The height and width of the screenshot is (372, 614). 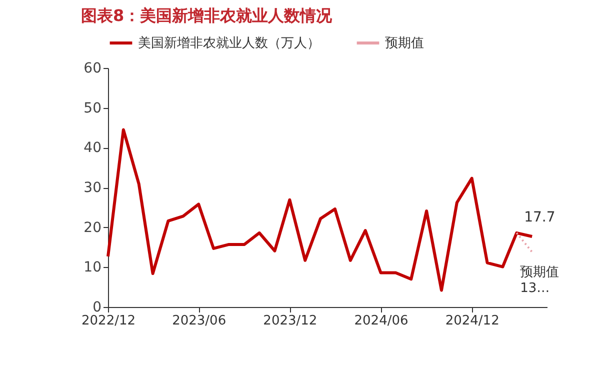 I want to click on x-tick-label: 2023/06, so click(x=199, y=321).